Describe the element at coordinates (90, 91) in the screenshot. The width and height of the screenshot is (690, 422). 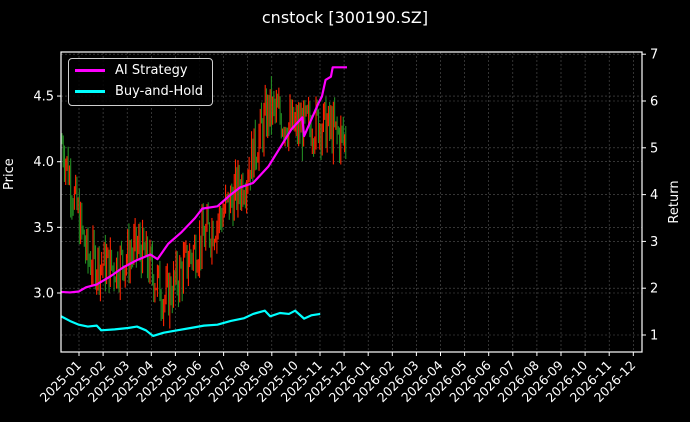
I see `buy-and-hold-swatch-icon` at that location.